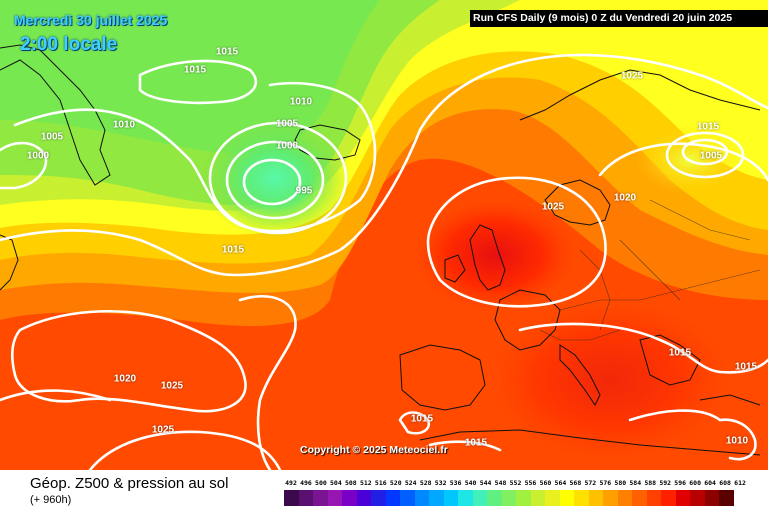 The image size is (768, 512). I want to click on legend-label: 588, so click(650, 483).